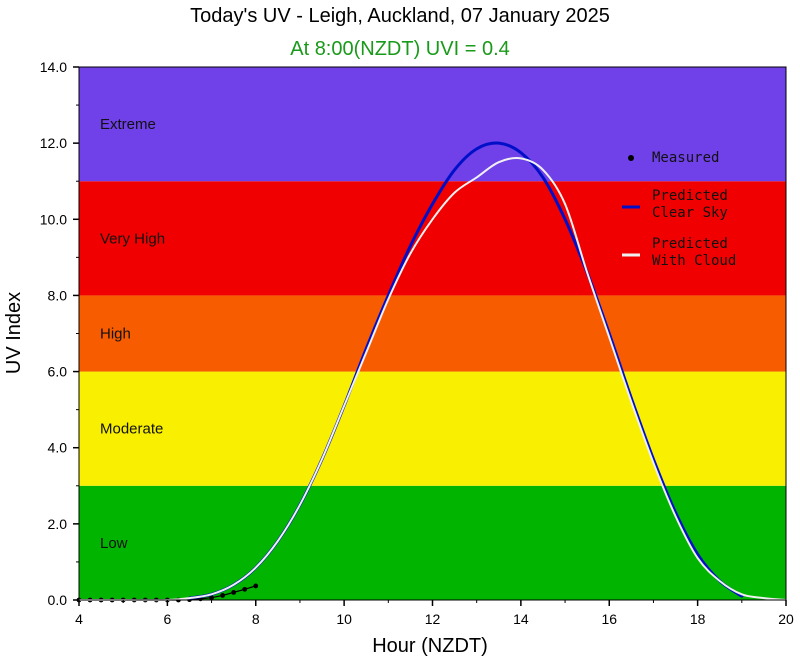 The height and width of the screenshot is (666, 800). Describe the element at coordinates (256, 619) in the screenshot. I see `x-tick-label-2: 8` at that location.